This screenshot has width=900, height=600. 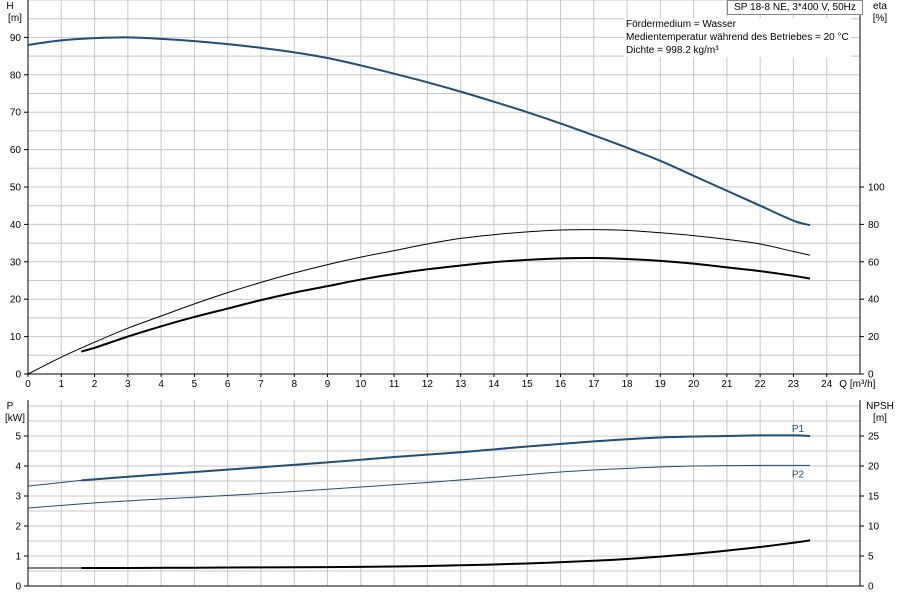 I want to click on top-left-tick-label: 80, so click(x=16, y=75).